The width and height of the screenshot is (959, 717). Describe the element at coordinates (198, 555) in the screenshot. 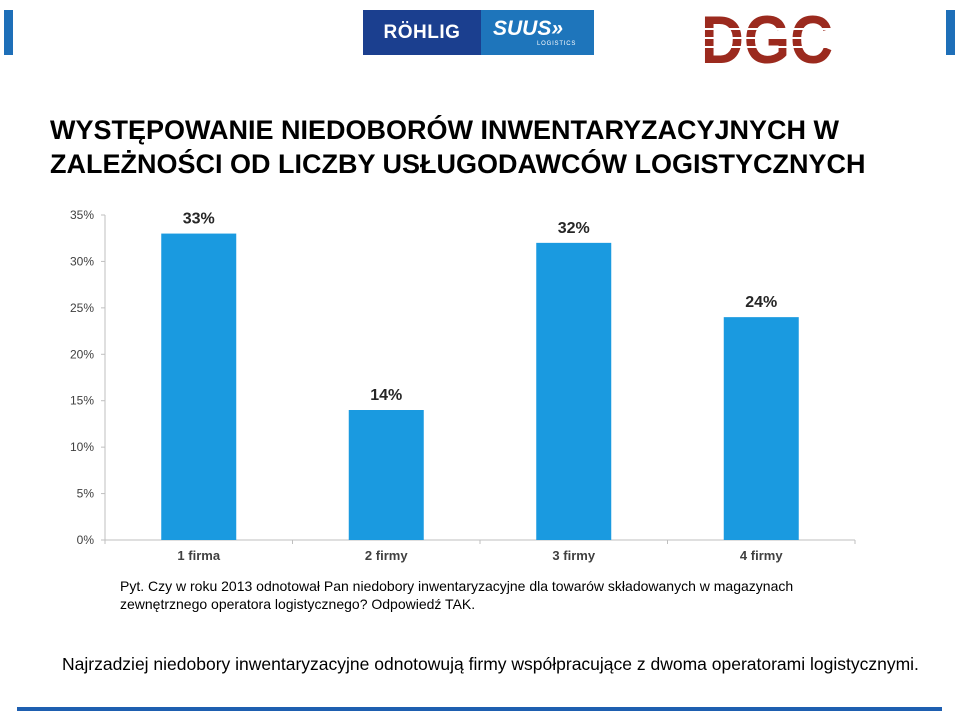

I see `x-axis-category-label: 1 firma` at that location.